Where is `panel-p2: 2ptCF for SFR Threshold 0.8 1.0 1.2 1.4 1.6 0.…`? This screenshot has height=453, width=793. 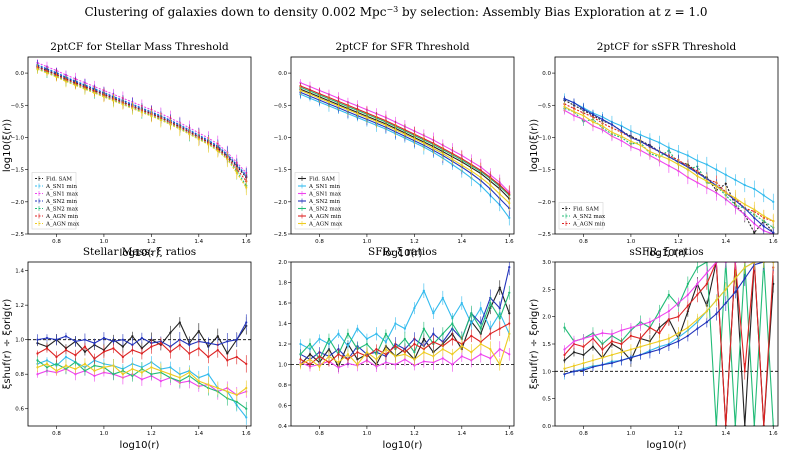 panel-p2: 2ptCF for SFR Threshold 0.8 1.0 1.2 1.4 1.6 0.… is located at coordinates (394, 150).